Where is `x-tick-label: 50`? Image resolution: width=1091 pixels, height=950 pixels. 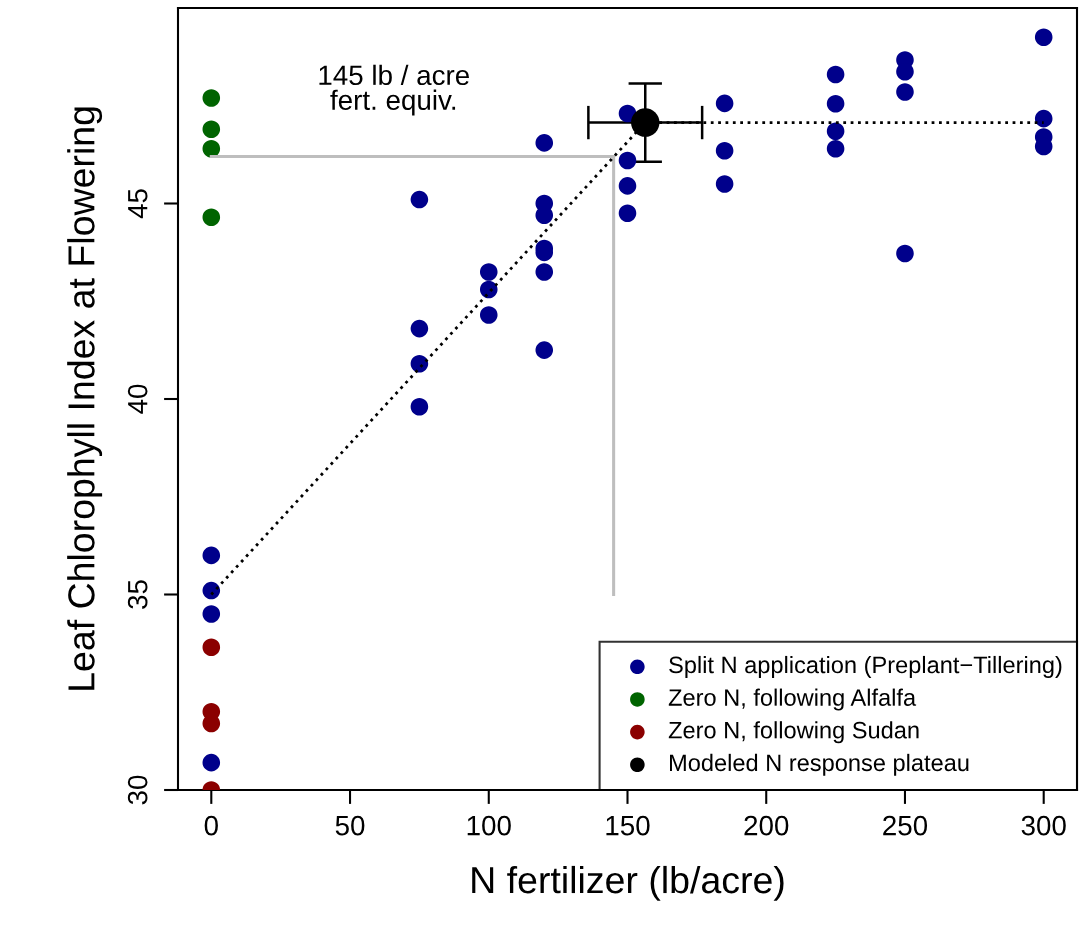 x-tick-label: 50 is located at coordinates (350, 825).